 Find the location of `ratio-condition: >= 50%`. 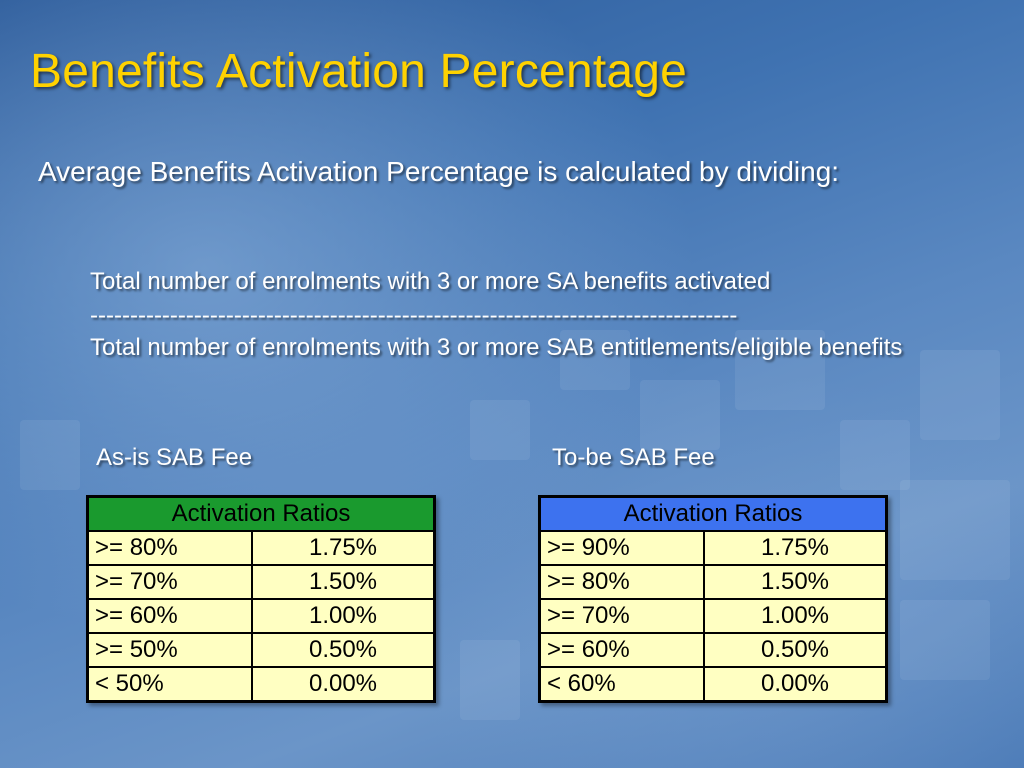

ratio-condition: >= 50% is located at coordinates (169, 650).